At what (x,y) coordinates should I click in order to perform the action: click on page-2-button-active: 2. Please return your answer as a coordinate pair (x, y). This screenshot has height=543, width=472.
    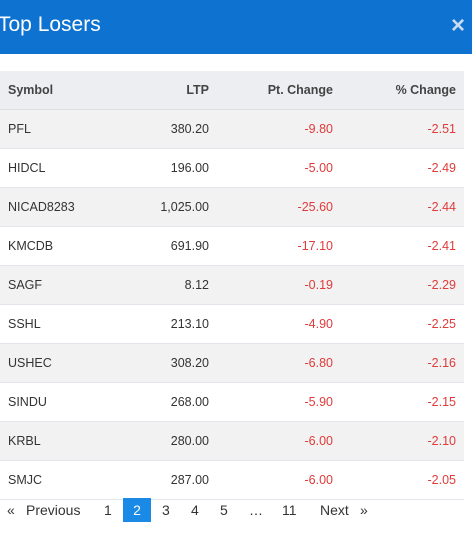
    Looking at the image, I should click on (137, 510).